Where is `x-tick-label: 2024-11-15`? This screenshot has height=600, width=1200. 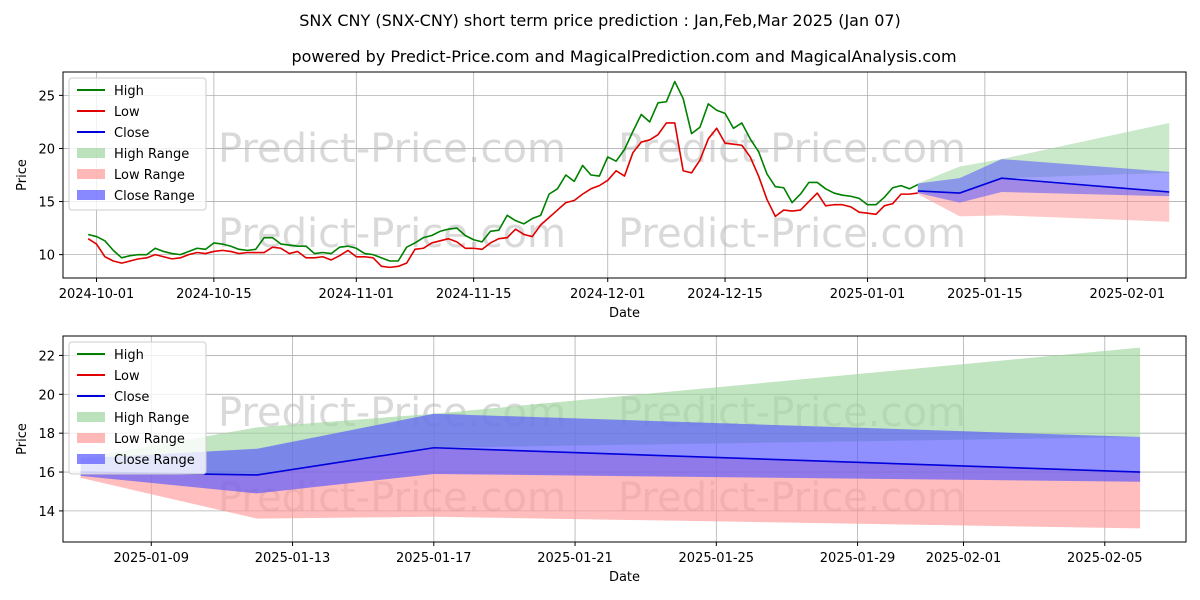
x-tick-label: 2024-11-15 is located at coordinates (474, 294).